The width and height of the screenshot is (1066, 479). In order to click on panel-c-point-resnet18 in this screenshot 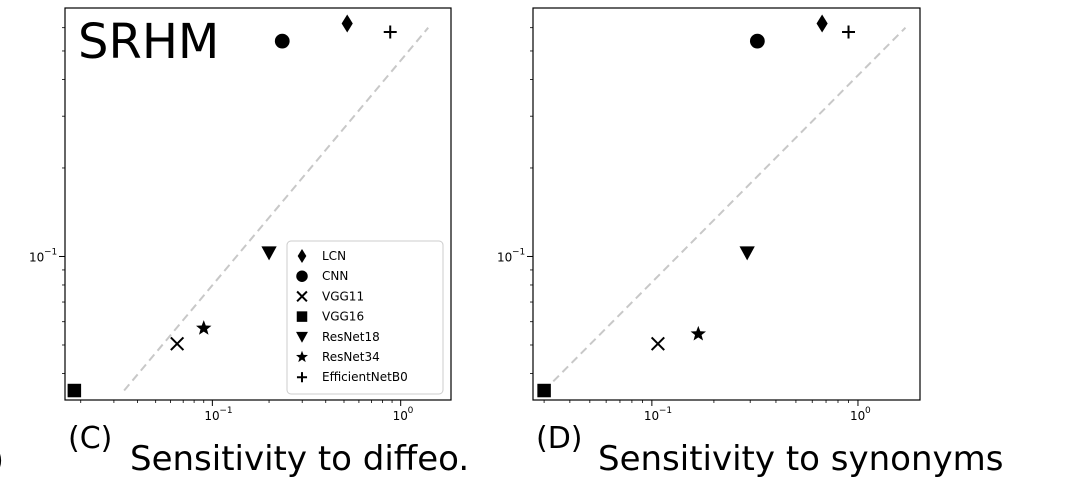, I will do `click(269, 253)`.